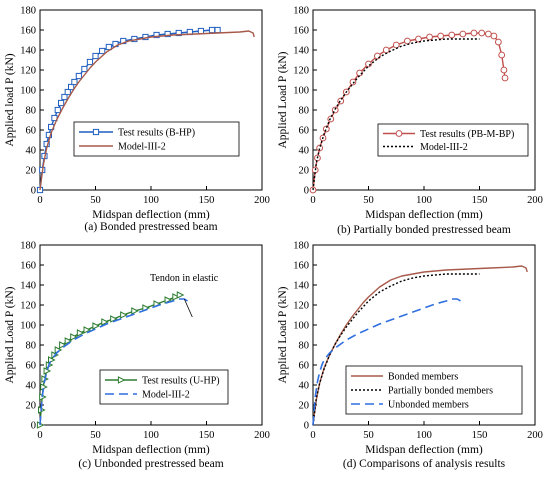  What do you see at coordinates (188, 308) in the screenshot?
I see `annotation-arrow` at bounding box center [188, 308].